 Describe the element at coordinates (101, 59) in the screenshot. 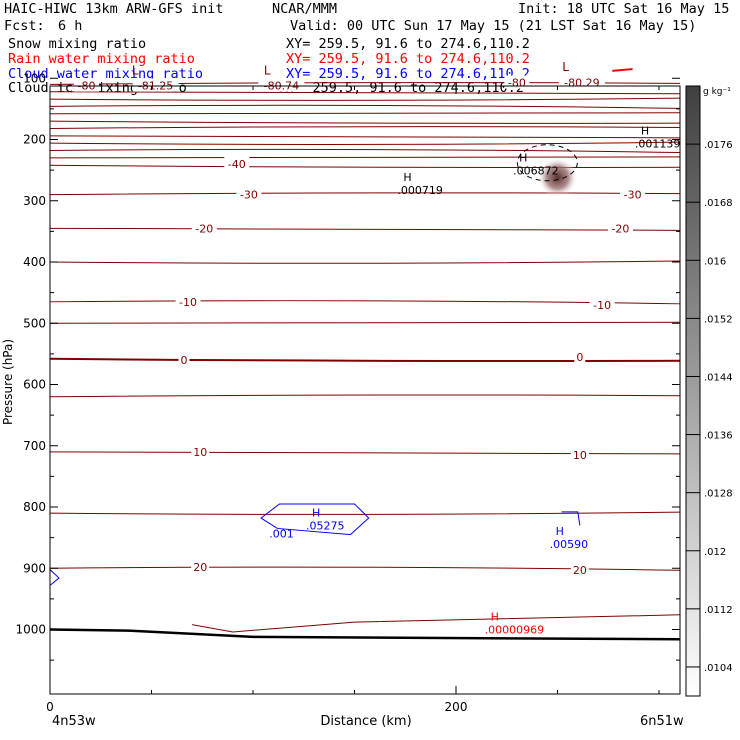

I see `rain-field-label: Rain water mixing ratio` at that location.